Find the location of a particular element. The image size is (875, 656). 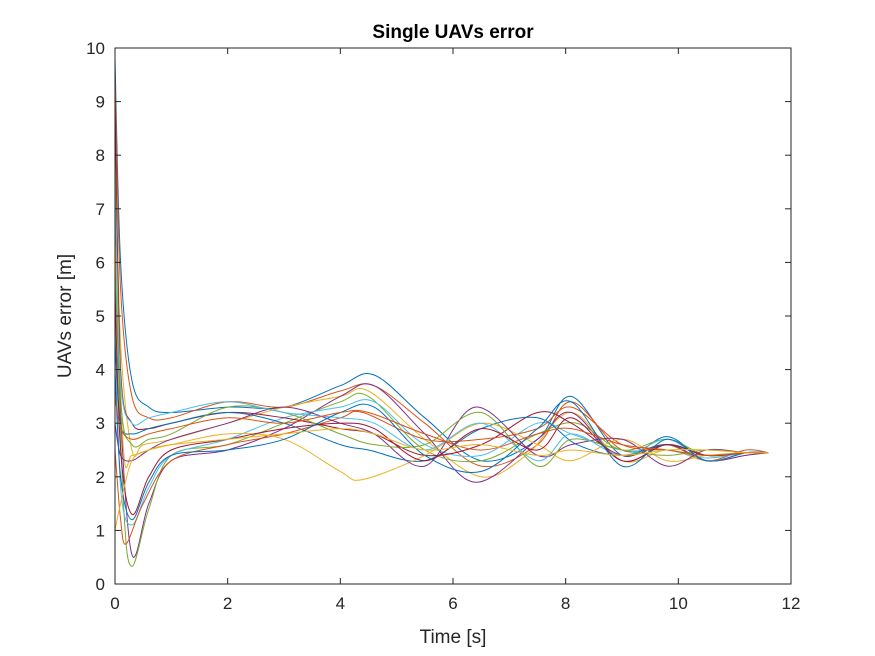

y-tick-label: 2 is located at coordinates (100, 477).